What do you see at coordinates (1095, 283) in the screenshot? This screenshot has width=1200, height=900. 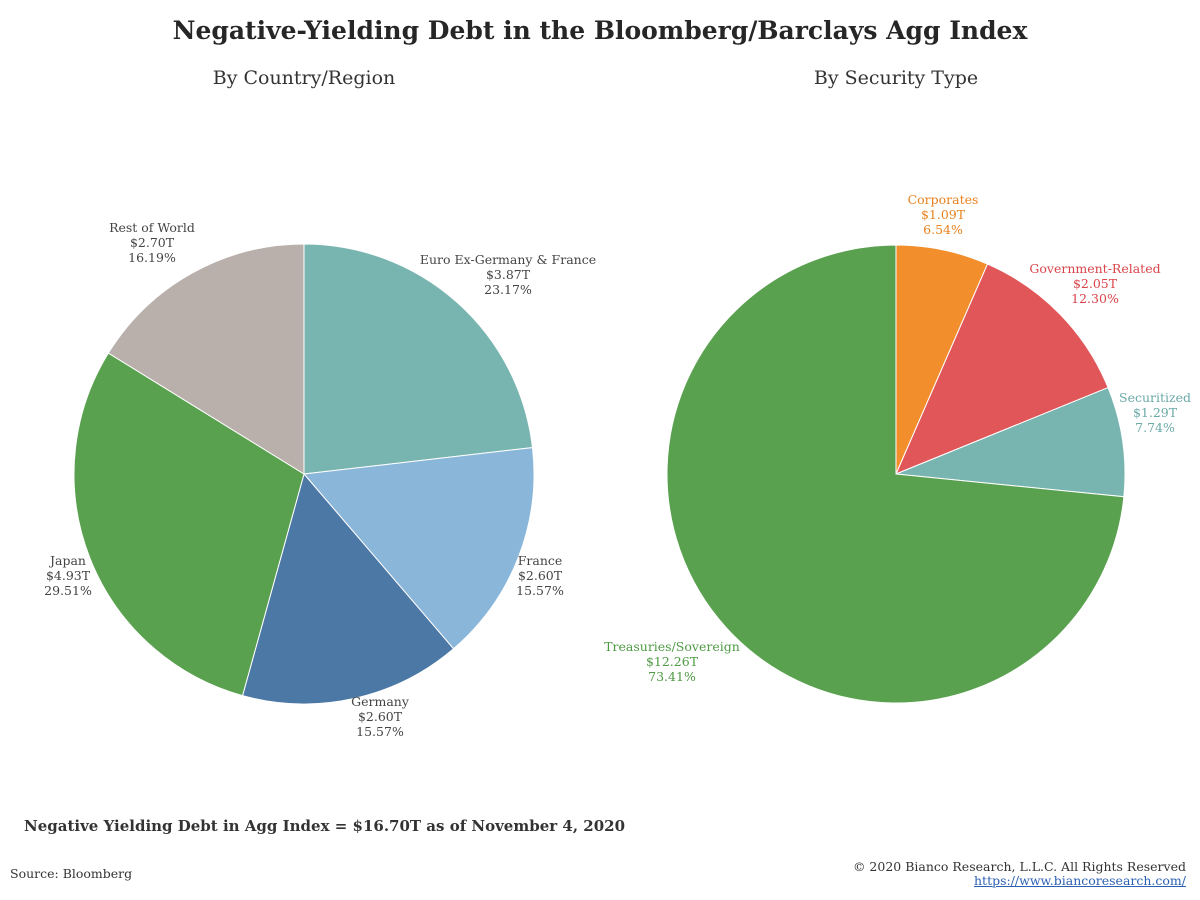 I see `slice-amount-government-related: $2.05T` at bounding box center [1095, 283].